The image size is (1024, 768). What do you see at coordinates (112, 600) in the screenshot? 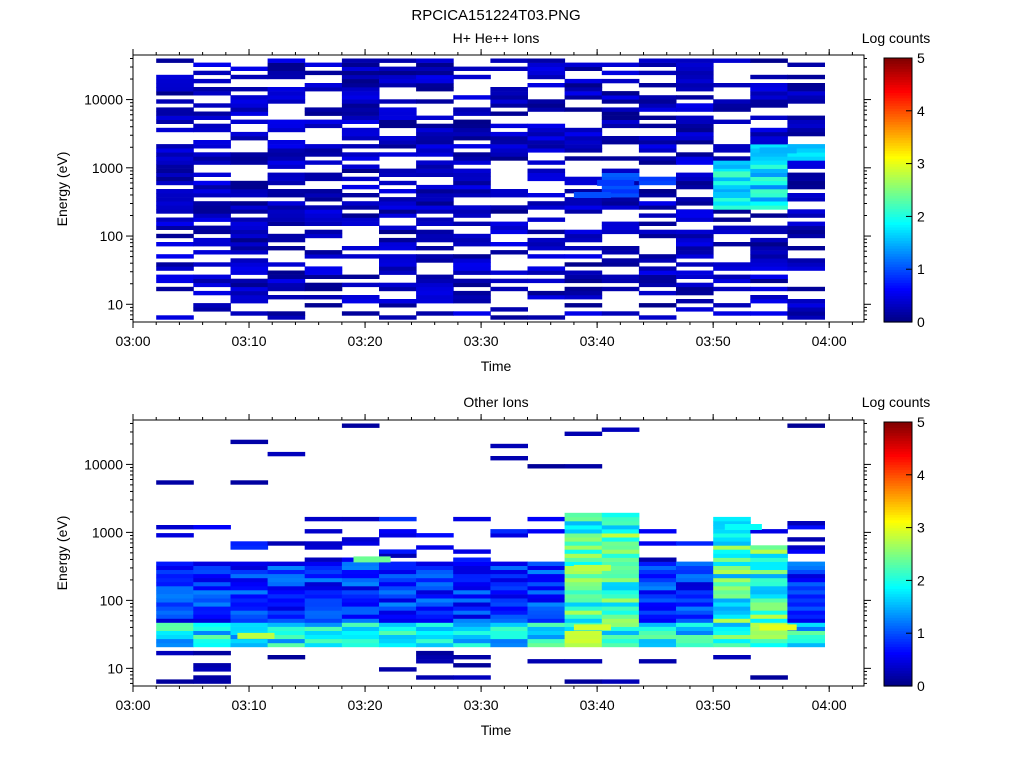
I see `y-tick-label: 100` at bounding box center [112, 600].